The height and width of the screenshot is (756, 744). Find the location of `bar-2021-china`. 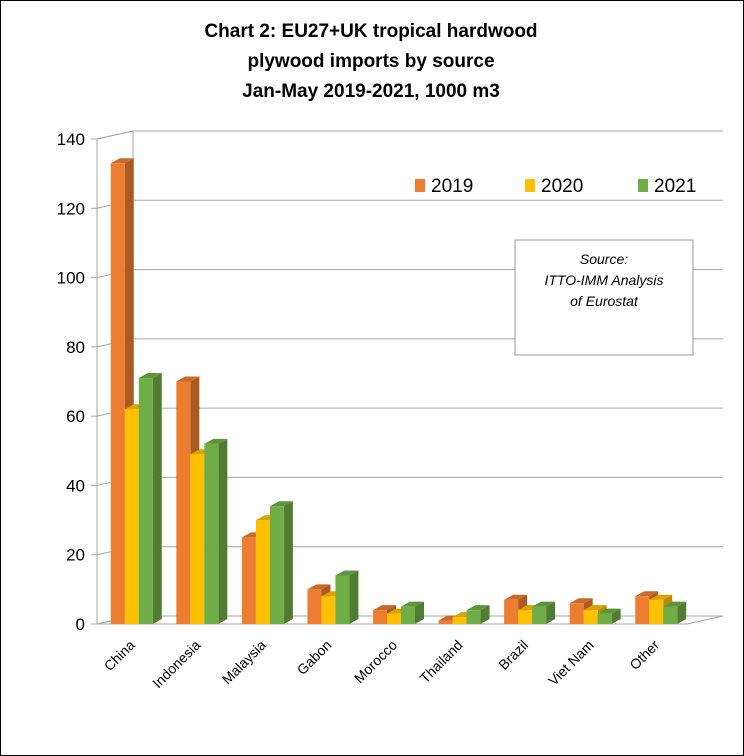

bar-2021-china is located at coordinates (150, 498).